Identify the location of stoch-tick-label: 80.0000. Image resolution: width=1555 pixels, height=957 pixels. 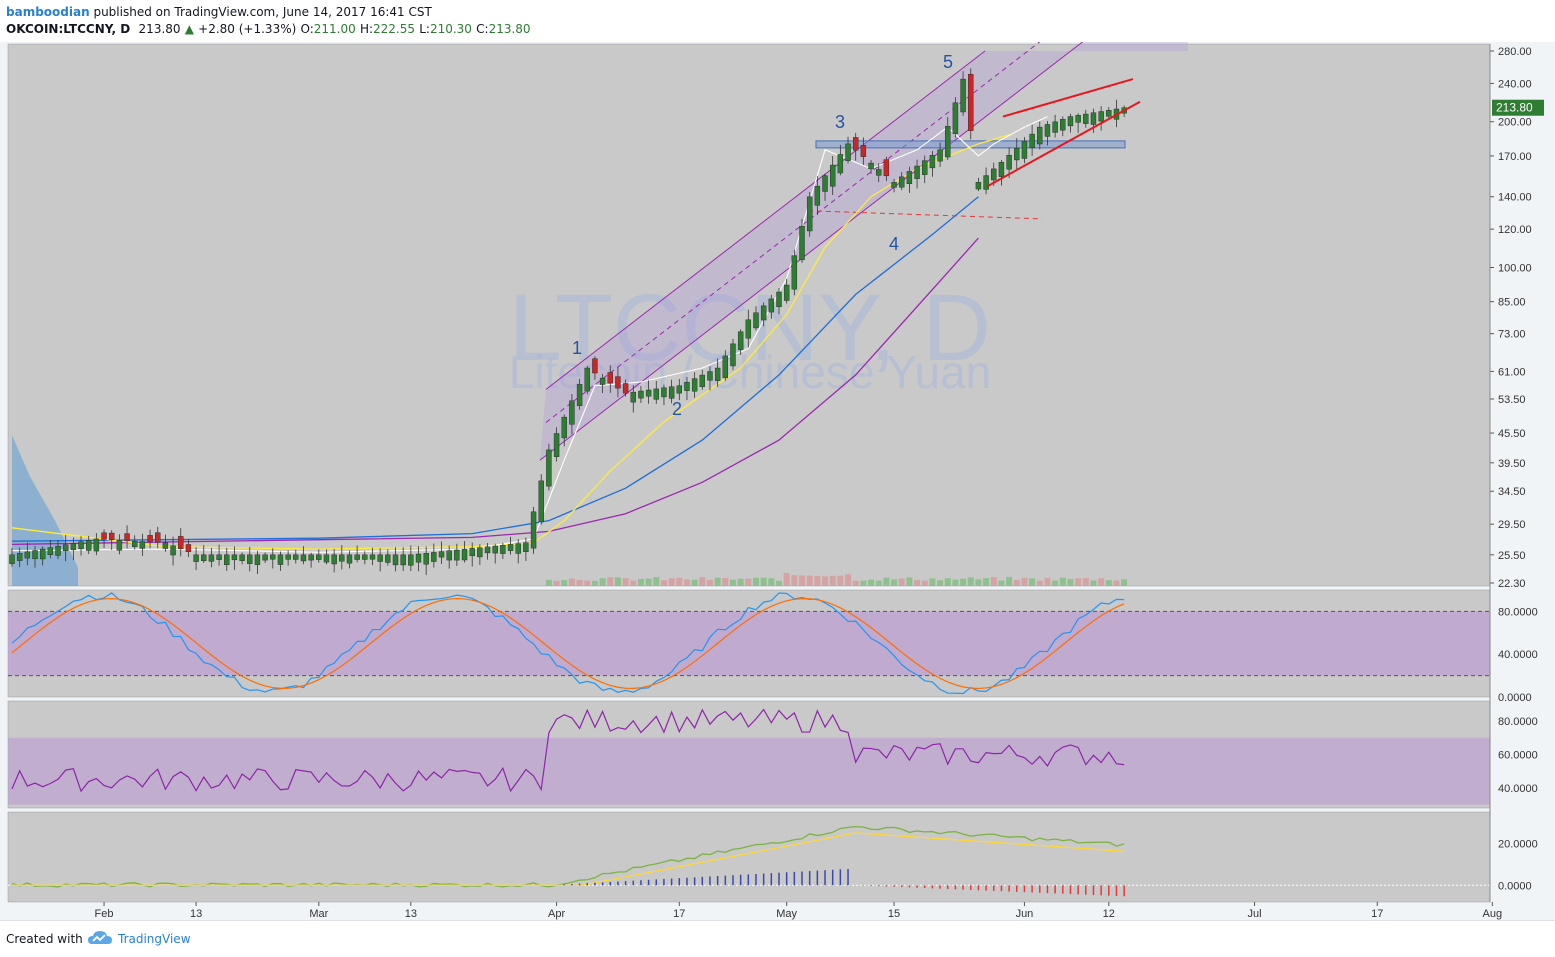
(1518, 612).